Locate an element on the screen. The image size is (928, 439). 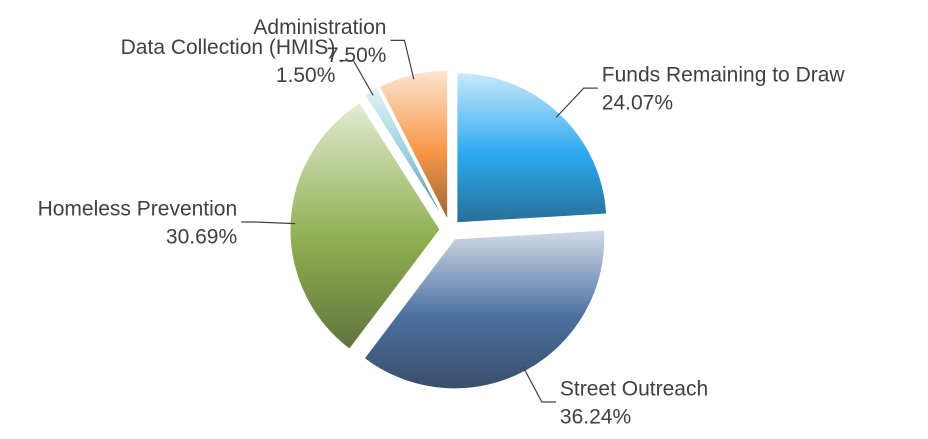
slice-label: Funds Remaining to Draw is located at coordinates (724, 75).